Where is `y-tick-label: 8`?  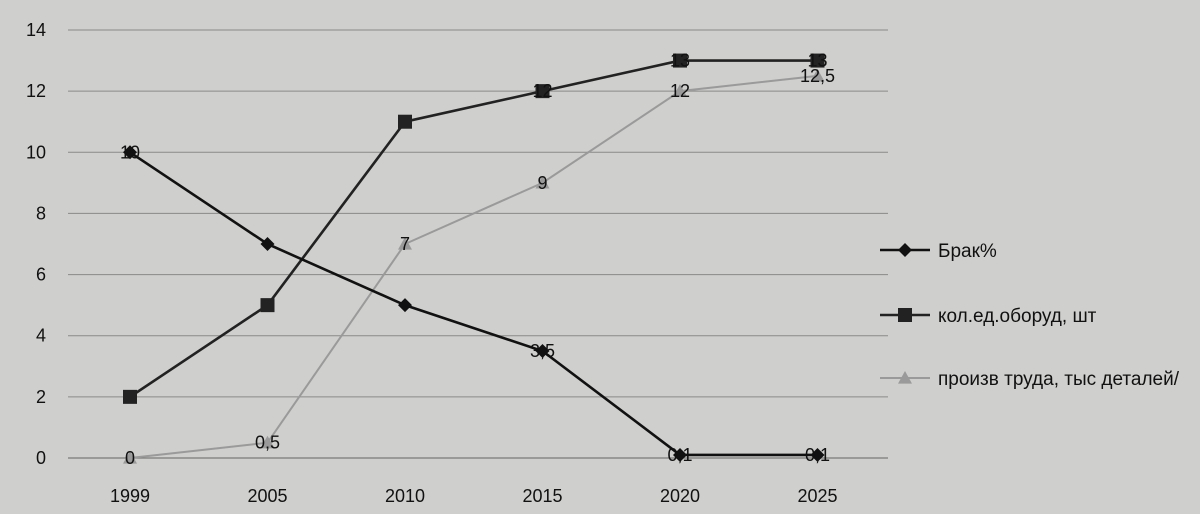
y-tick-label: 8 is located at coordinates (41, 213).